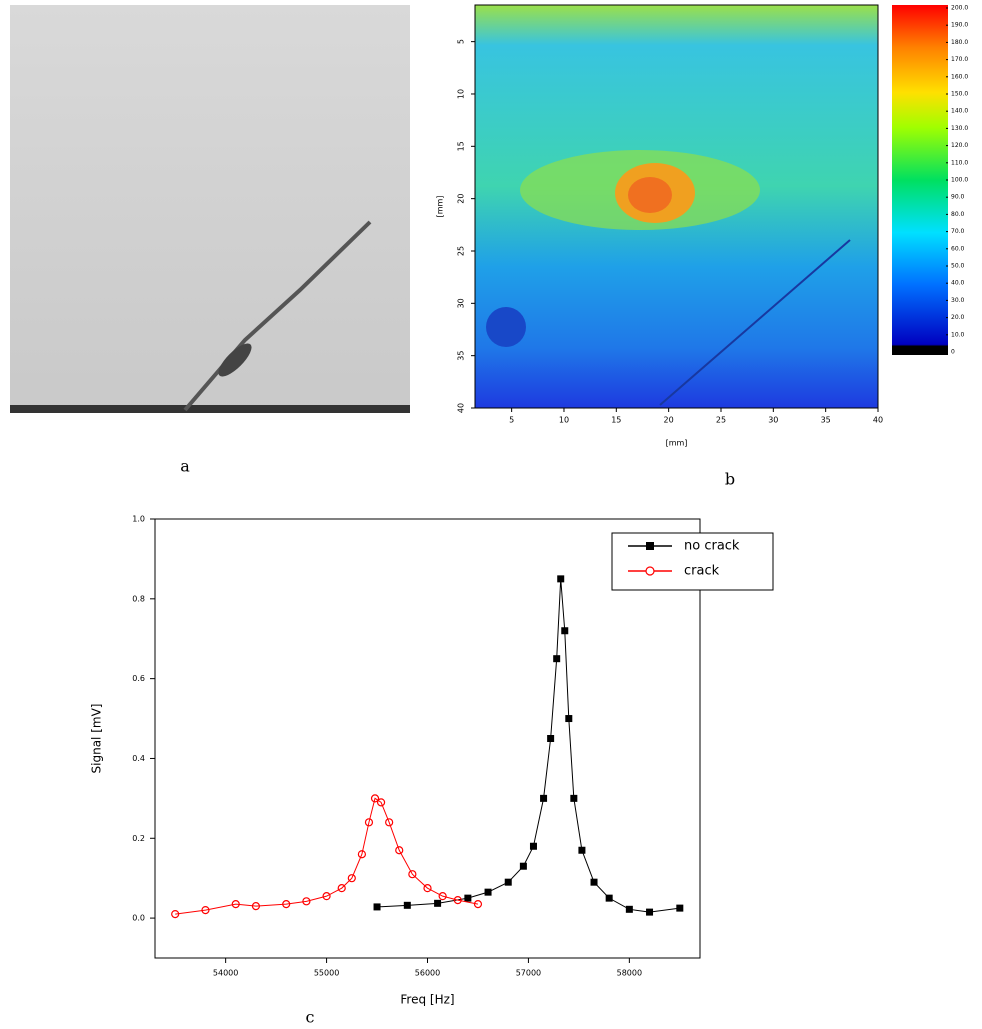 Image resolution: width=982 pixels, height=1029 pixels. What do you see at coordinates (138, 918) in the screenshot?
I see `y-tick-label: 0.0` at bounding box center [138, 918].